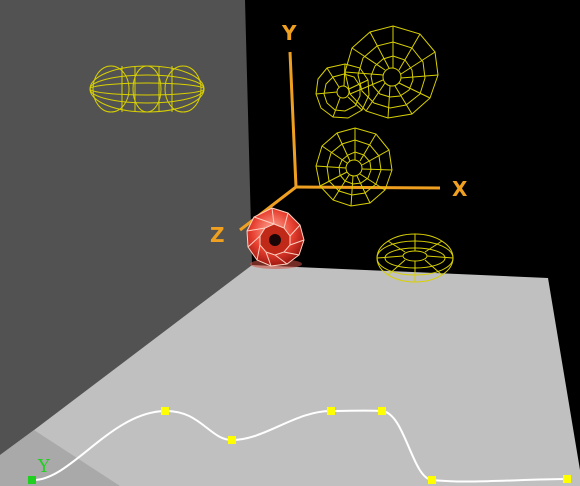 The image size is (580, 486). I want to click on octagon-ring-medium, so click(354, 167).